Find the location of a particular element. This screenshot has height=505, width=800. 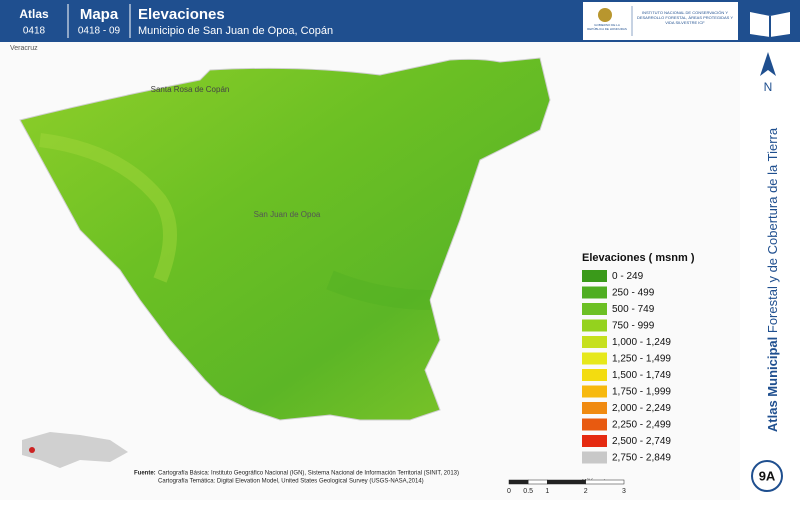

scale-tick: 0.5 is located at coordinates (528, 491).